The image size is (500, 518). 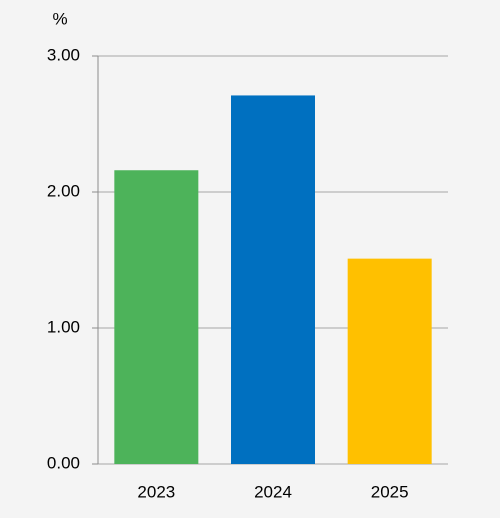 What do you see at coordinates (63, 190) in the screenshot?
I see `y-tick-label: 2.00` at bounding box center [63, 190].